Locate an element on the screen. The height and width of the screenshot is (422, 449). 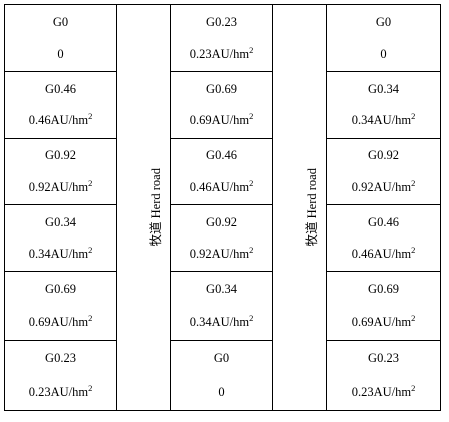
herd-road-right: 牧道 Herd road is located at coordinates (299, 207).